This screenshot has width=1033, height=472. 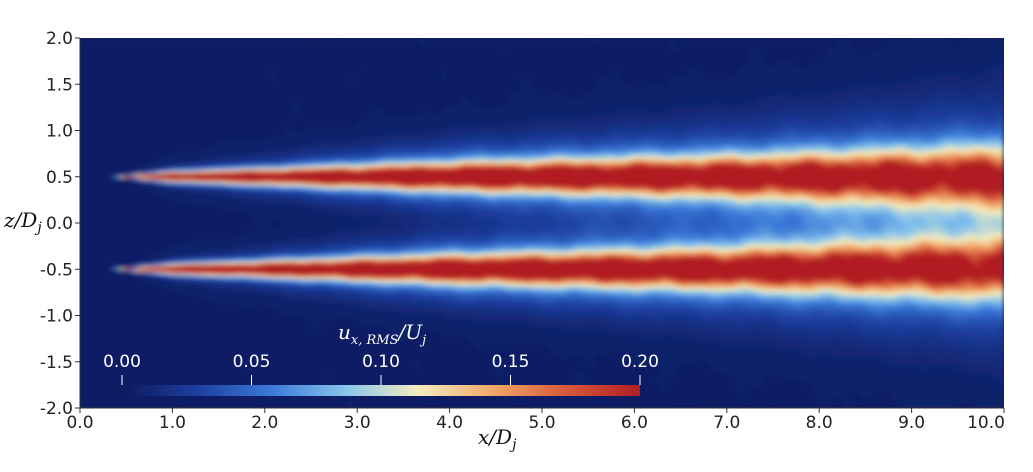 I want to click on y-tick-label: -1.5, so click(x=56, y=363).